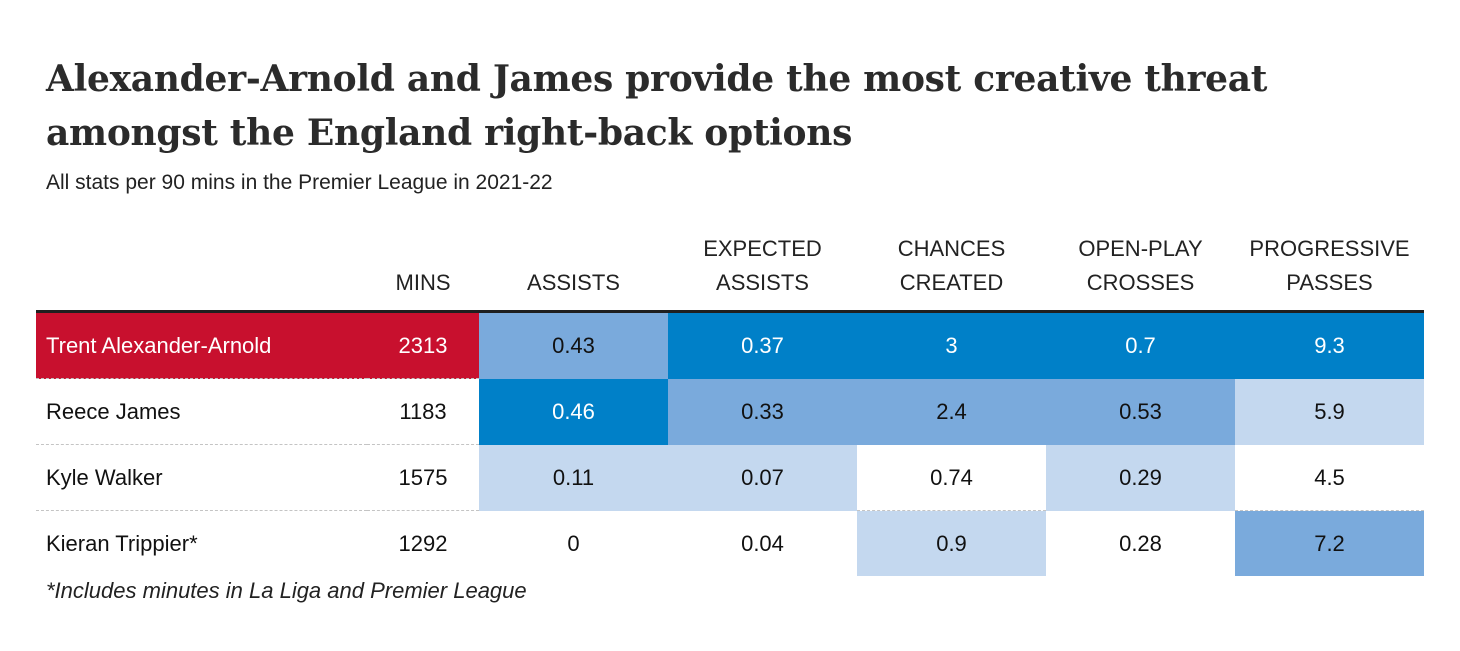  I want to click on stat-cell-progressive: 9.3, so click(1329, 345).